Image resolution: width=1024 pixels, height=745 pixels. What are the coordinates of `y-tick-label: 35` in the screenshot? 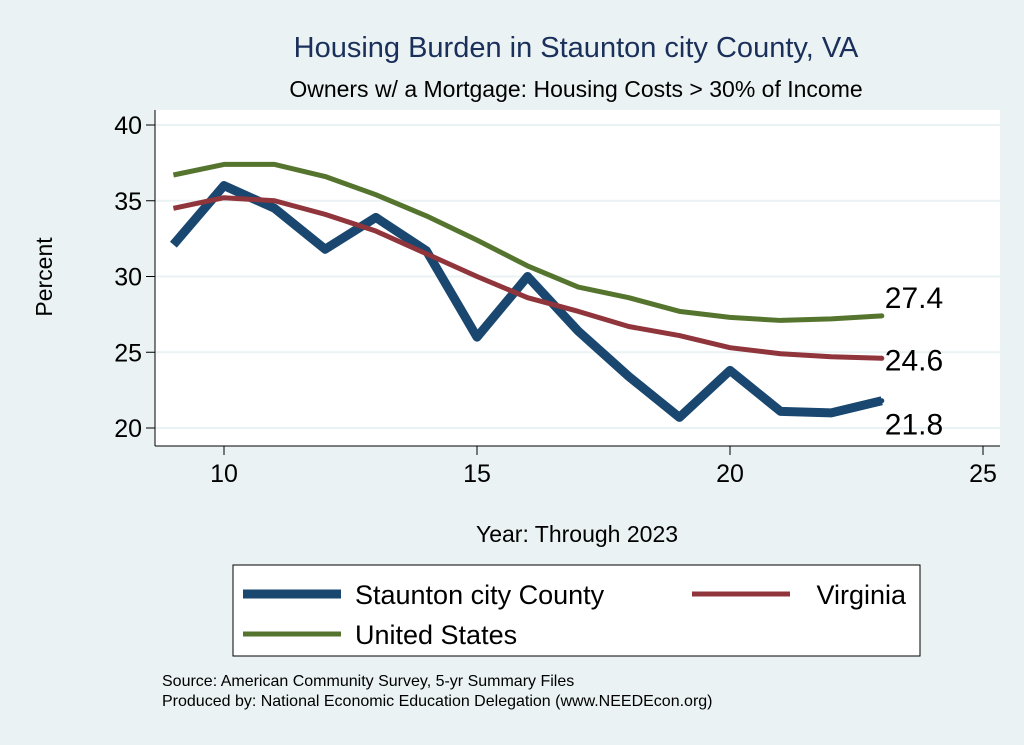 It's located at (128, 202).